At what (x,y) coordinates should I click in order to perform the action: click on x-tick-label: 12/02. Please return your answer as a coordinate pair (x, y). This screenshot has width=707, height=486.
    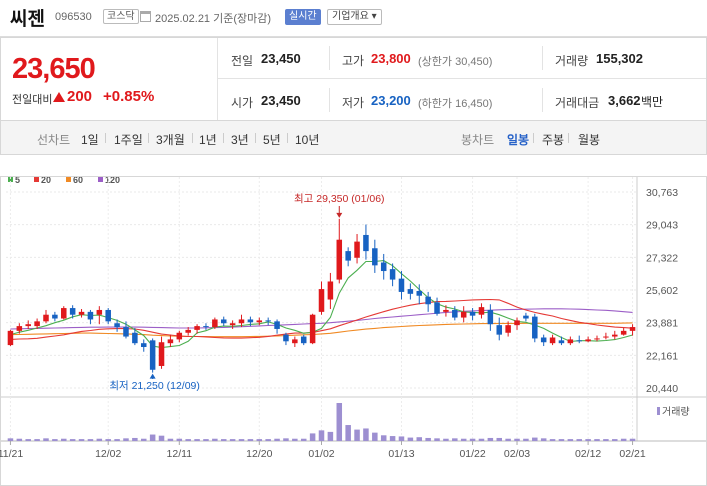
    Looking at the image, I should click on (108, 454).